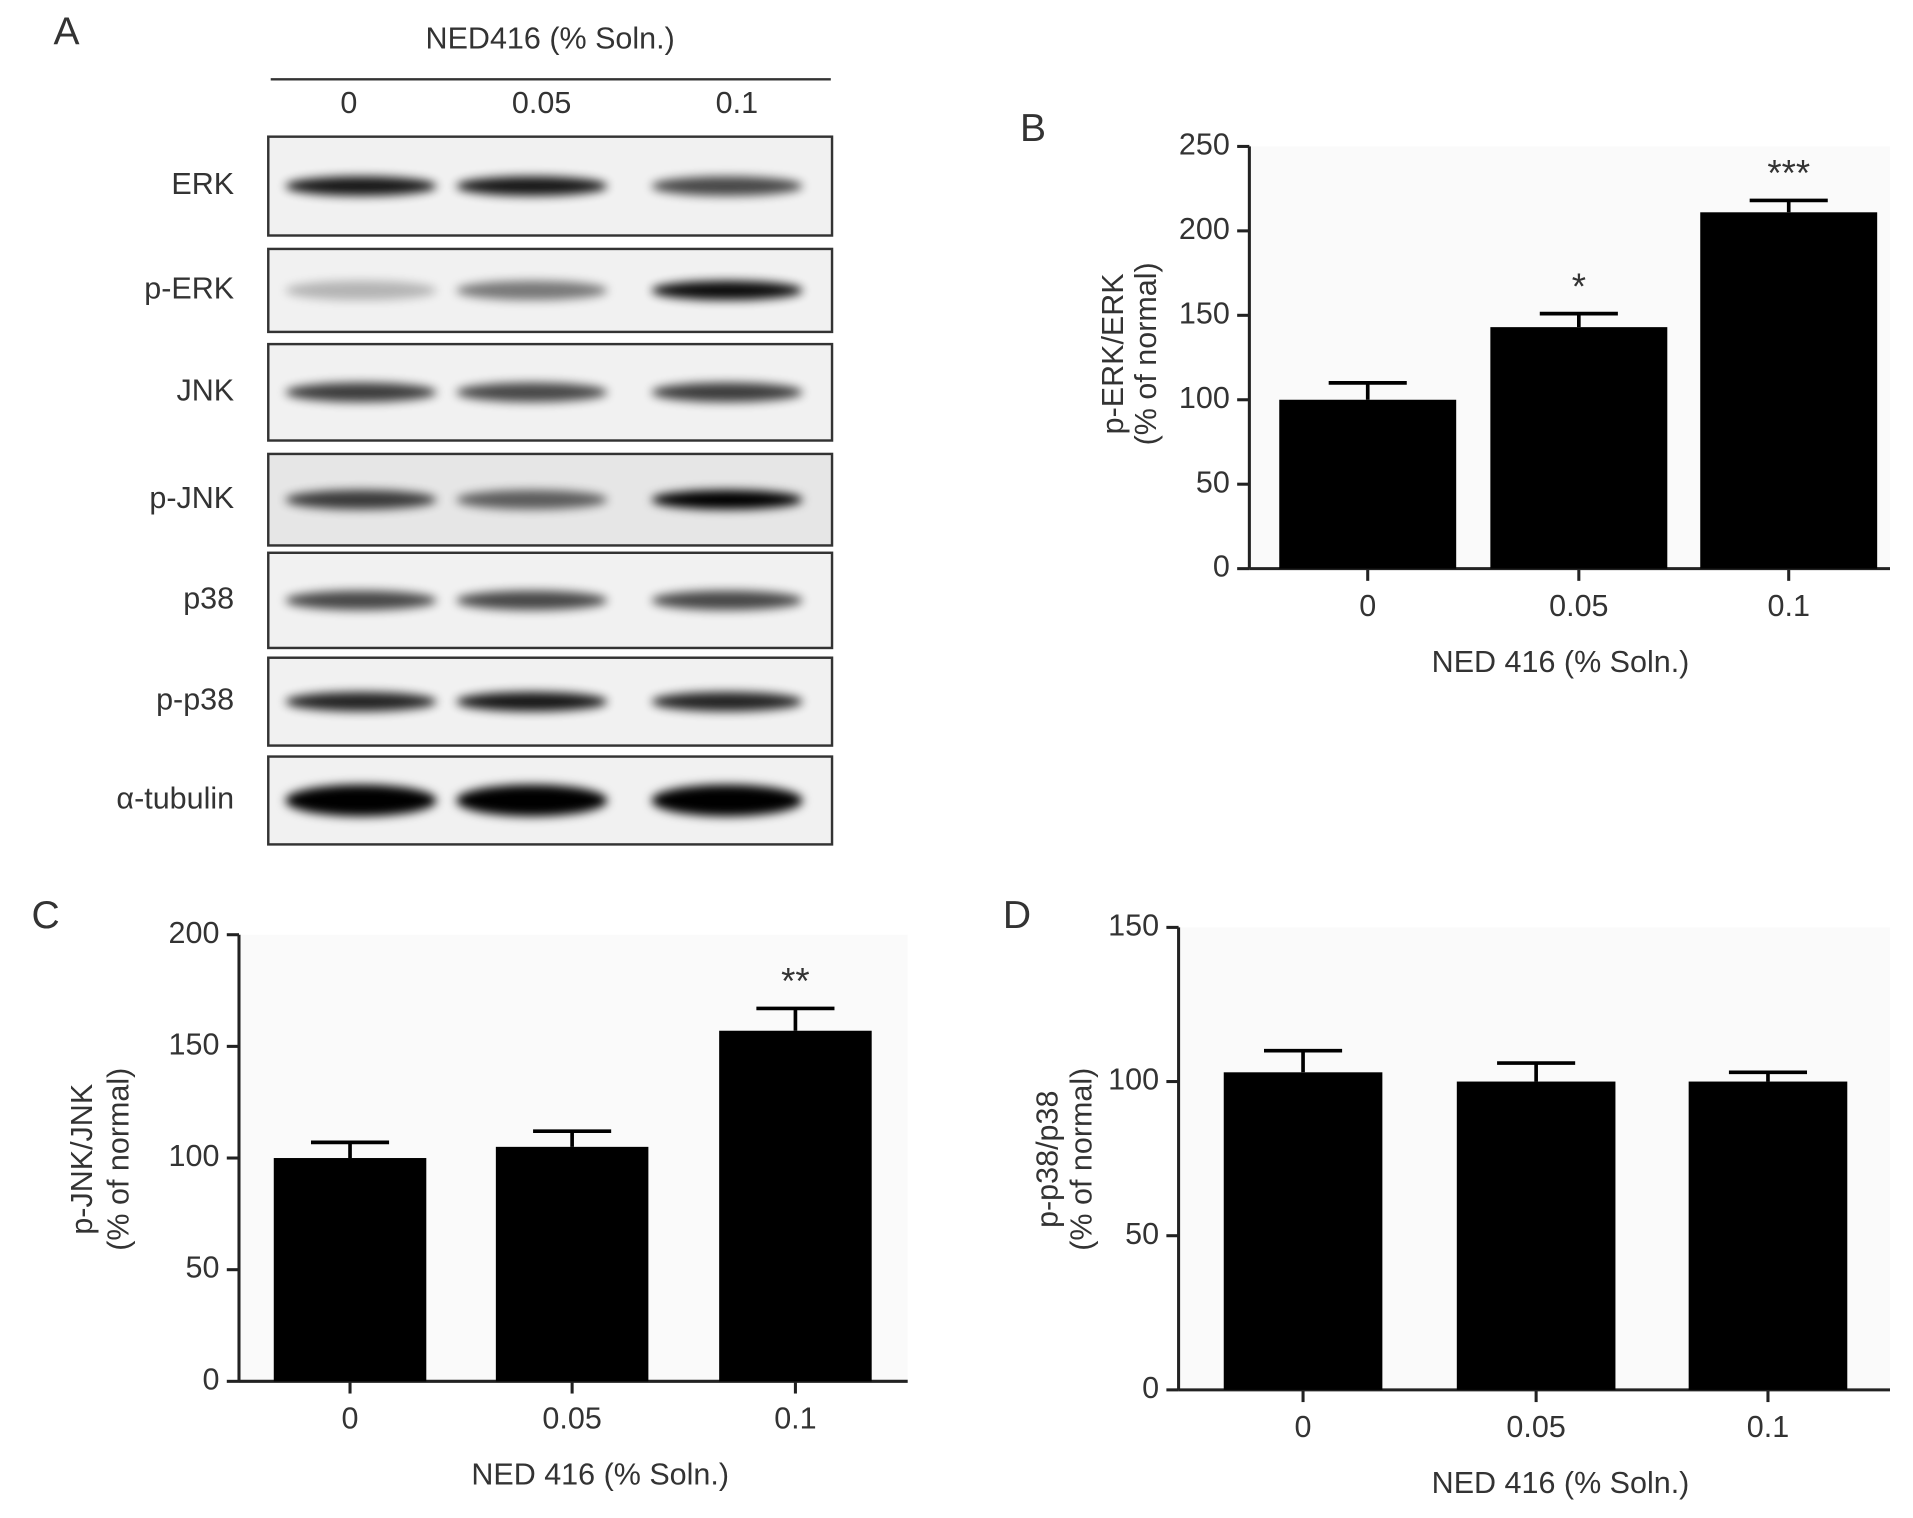 The image size is (1913, 1518). What do you see at coordinates (737, 103) in the screenshot?
I see `lane-label: 0.1` at bounding box center [737, 103].